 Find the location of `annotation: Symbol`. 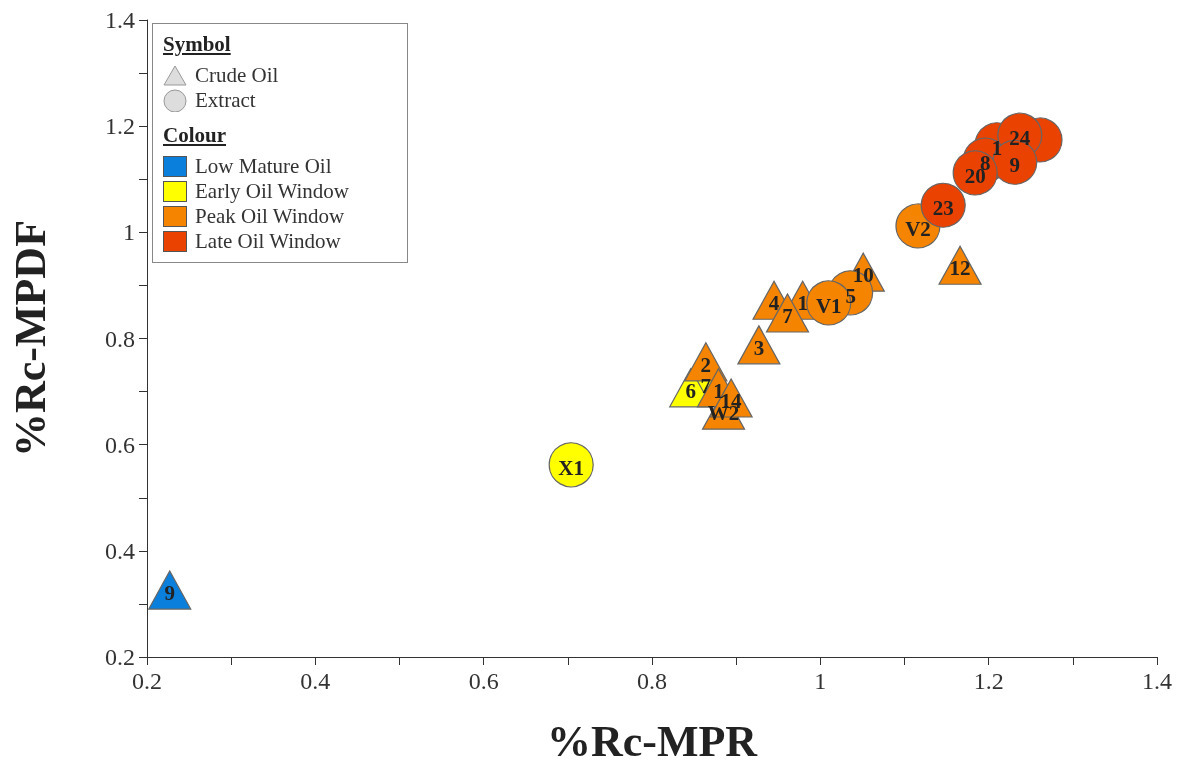

annotation: Symbol is located at coordinates (197, 44).